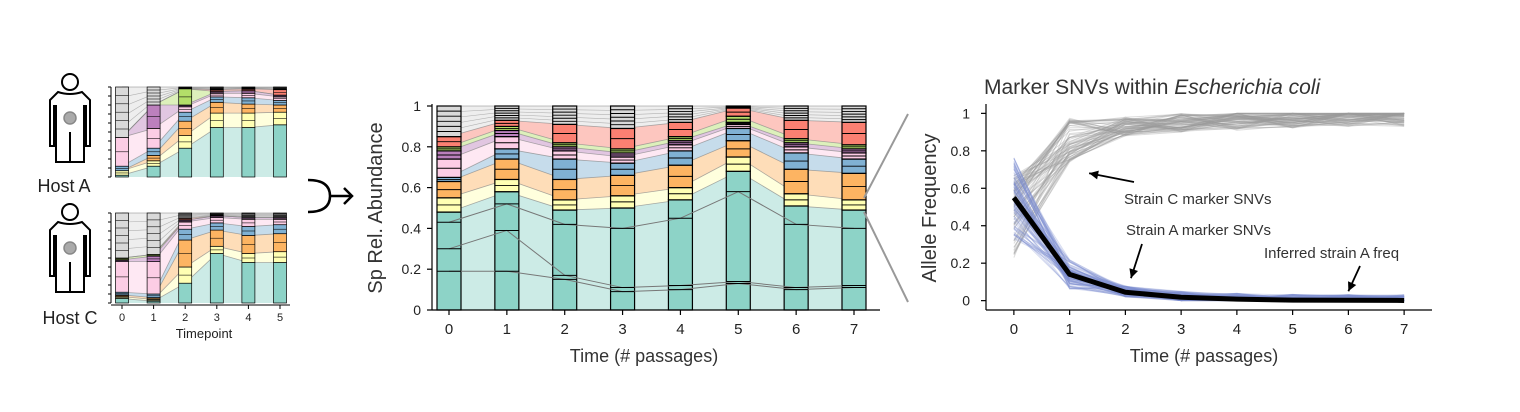 The image size is (1520, 412). Describe the element at coordinates (201, 112) in the screenshot. I see `band-grey` at that location.